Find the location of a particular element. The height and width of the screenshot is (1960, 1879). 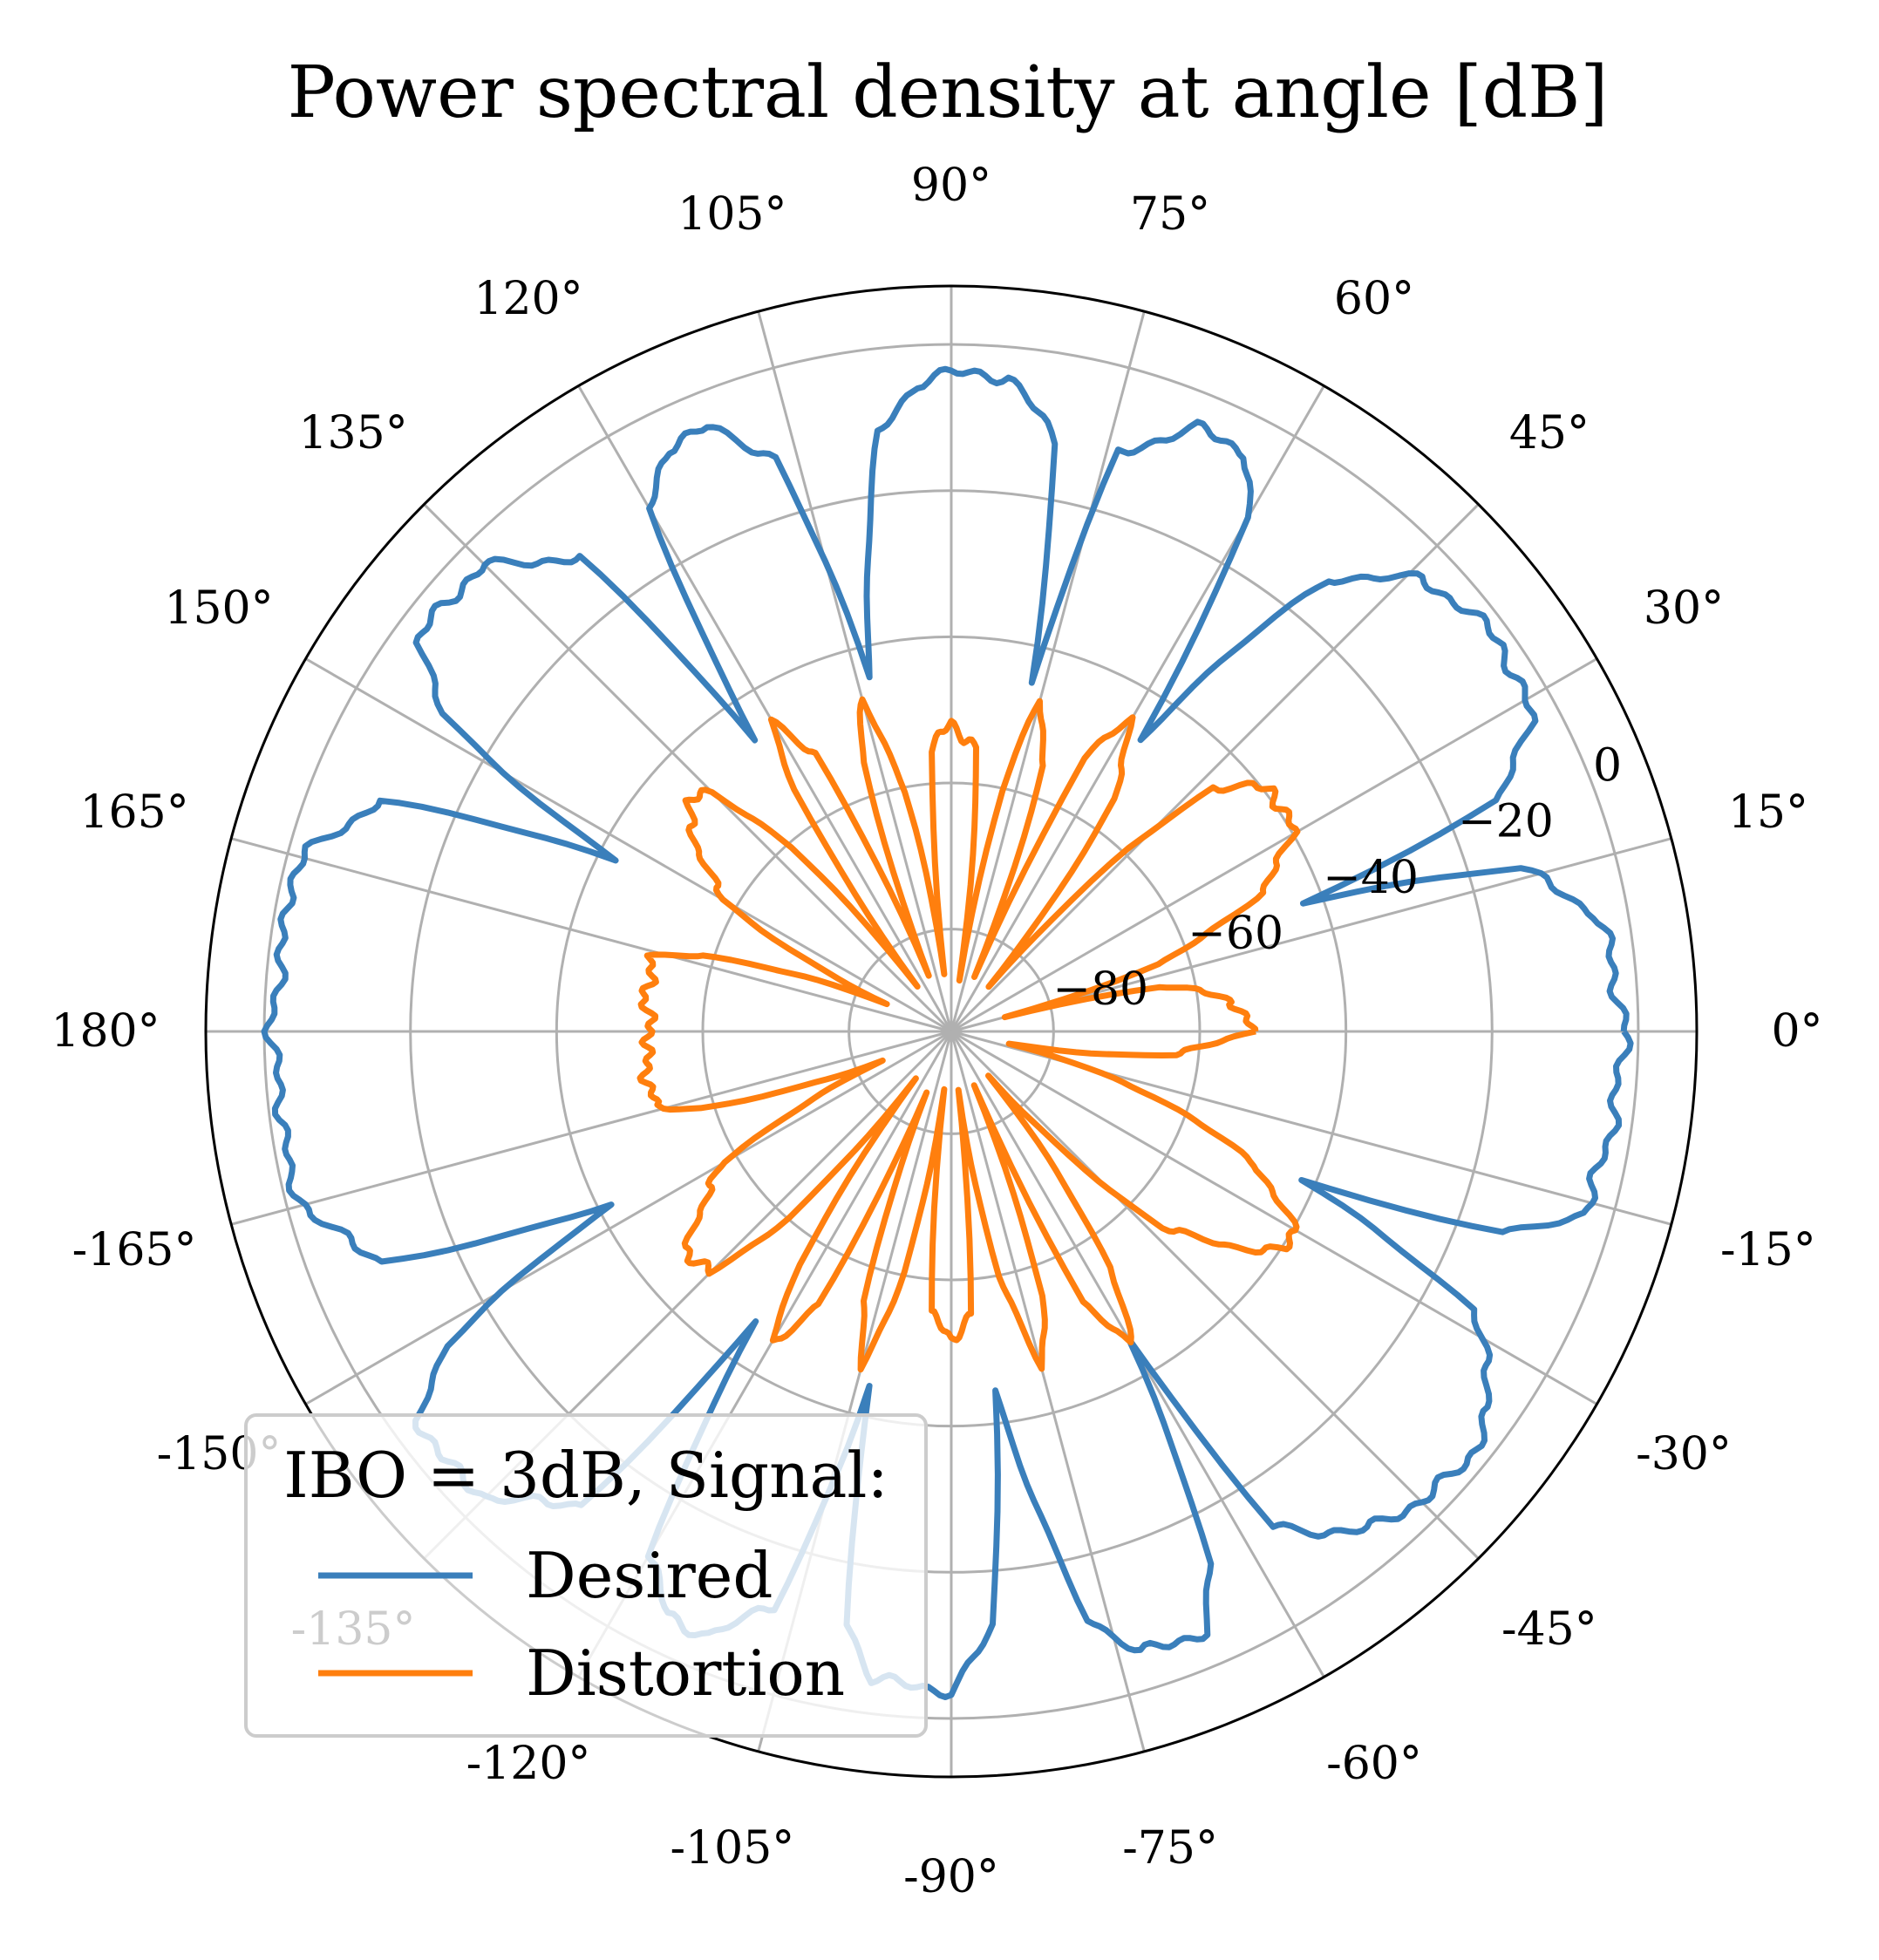

angle-tick-label: 60° is located at coordinates (1374, 299).